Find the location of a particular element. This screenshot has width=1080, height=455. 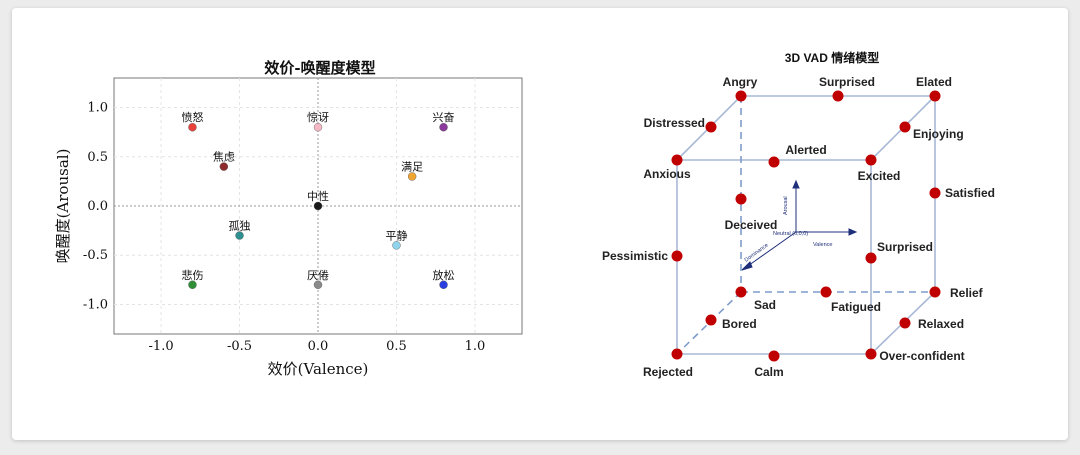

point-label: 焦虑 is located at coordinates (224, 157).